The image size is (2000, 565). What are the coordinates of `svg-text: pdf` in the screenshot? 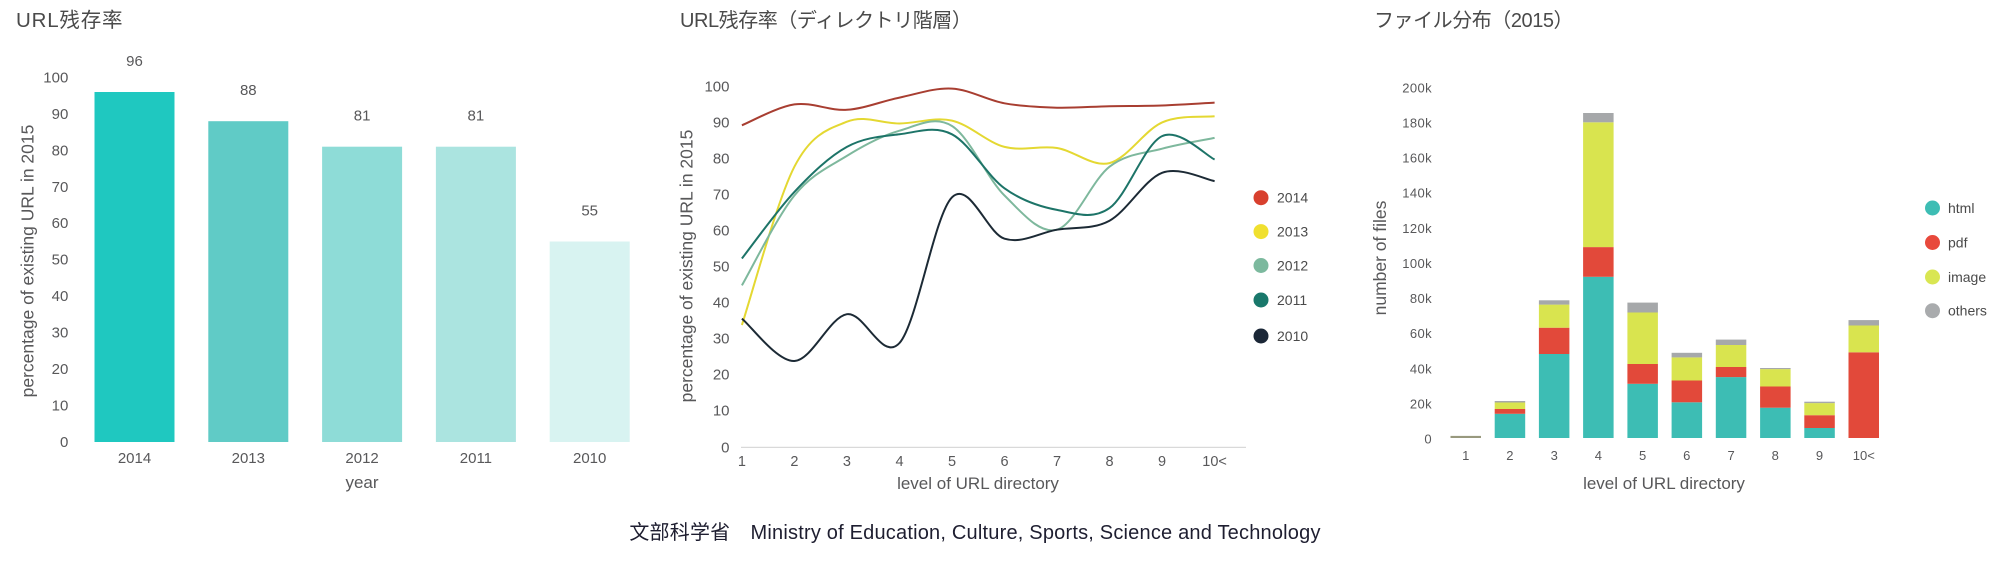 It's located at (1958, 243).